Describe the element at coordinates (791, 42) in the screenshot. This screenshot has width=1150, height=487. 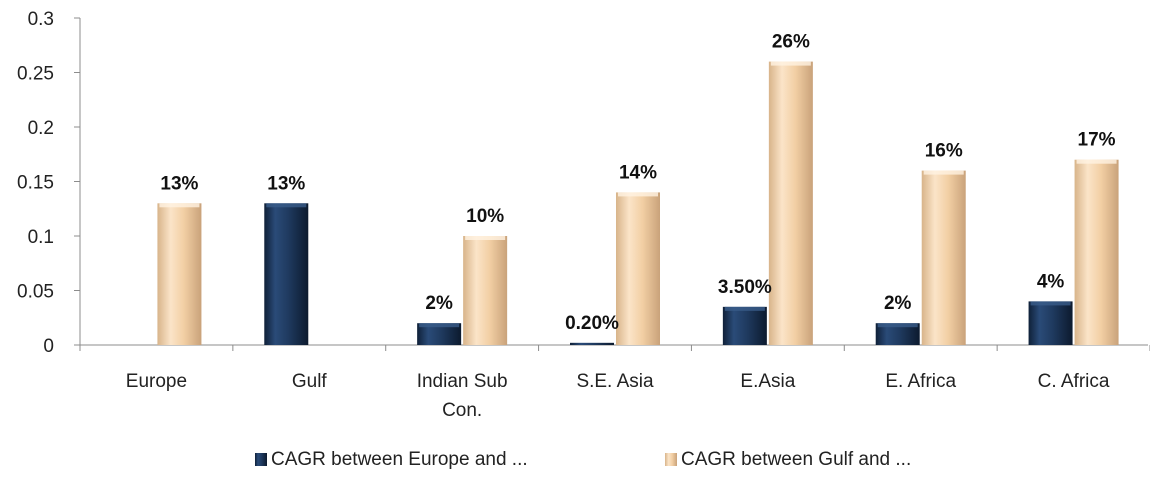
I see `bar-value-label: 26%` at that location.